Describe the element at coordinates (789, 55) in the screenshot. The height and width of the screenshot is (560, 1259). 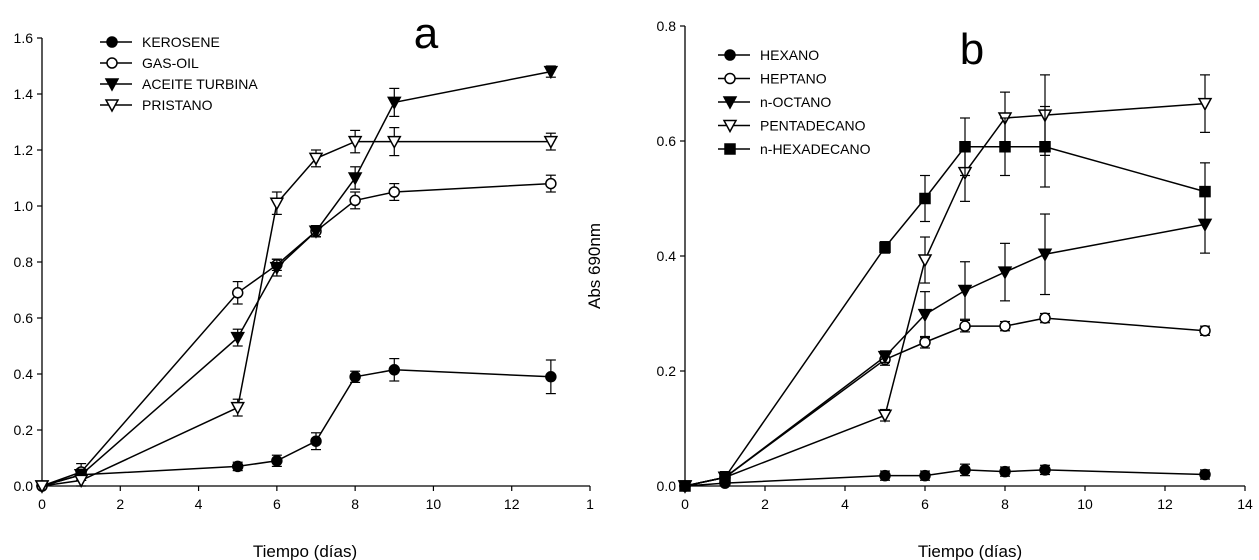
I see `legend-label: HEXANO` at that location.